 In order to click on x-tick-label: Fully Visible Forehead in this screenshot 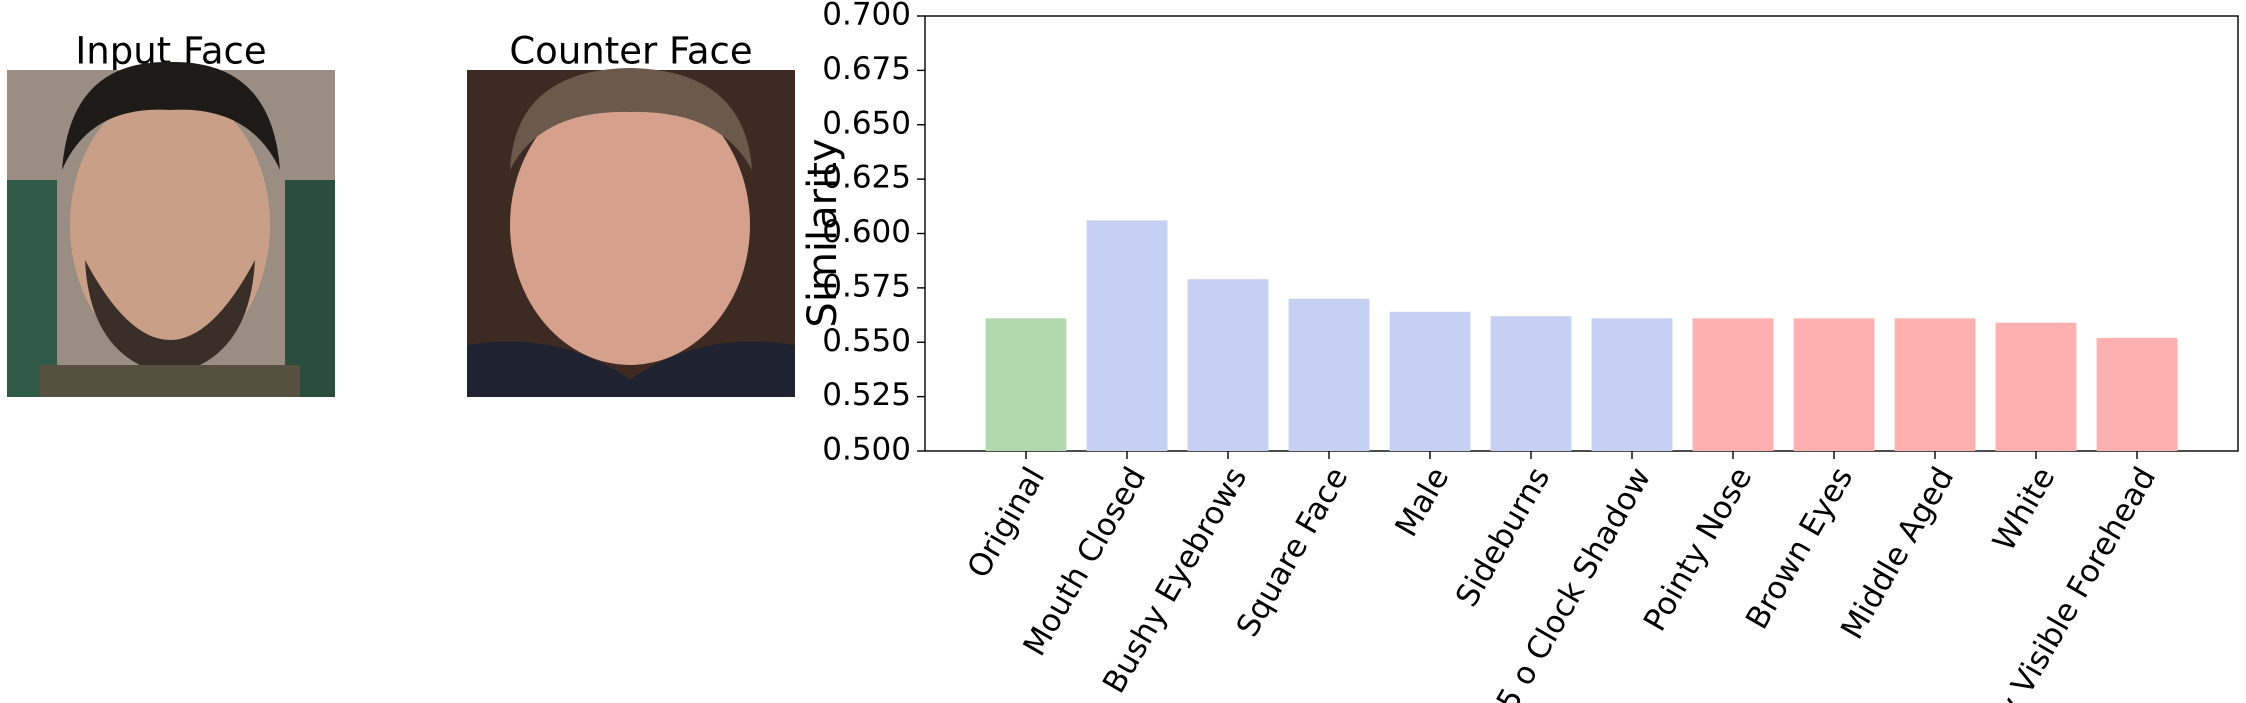, I will do `click(2063, 582)`.